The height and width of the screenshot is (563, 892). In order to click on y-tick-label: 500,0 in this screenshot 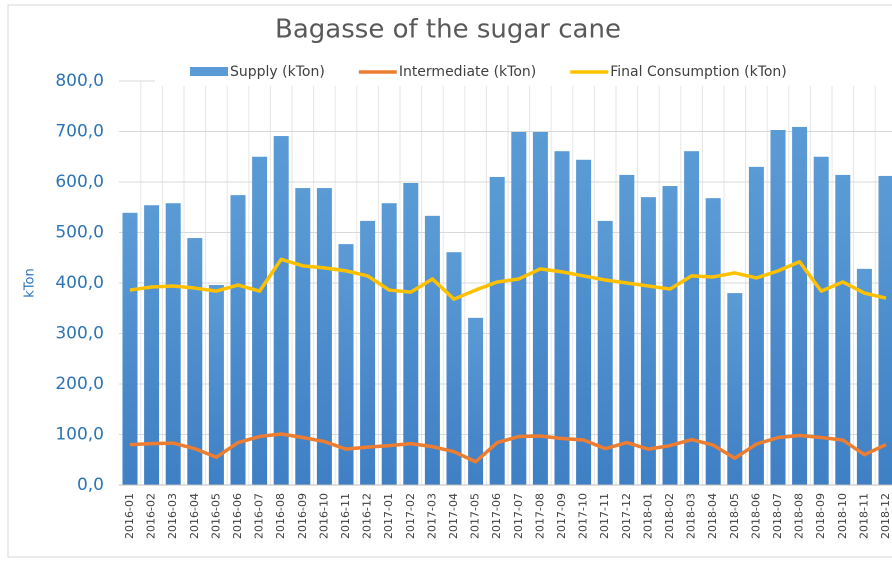, I will do `click(79, 233)`.